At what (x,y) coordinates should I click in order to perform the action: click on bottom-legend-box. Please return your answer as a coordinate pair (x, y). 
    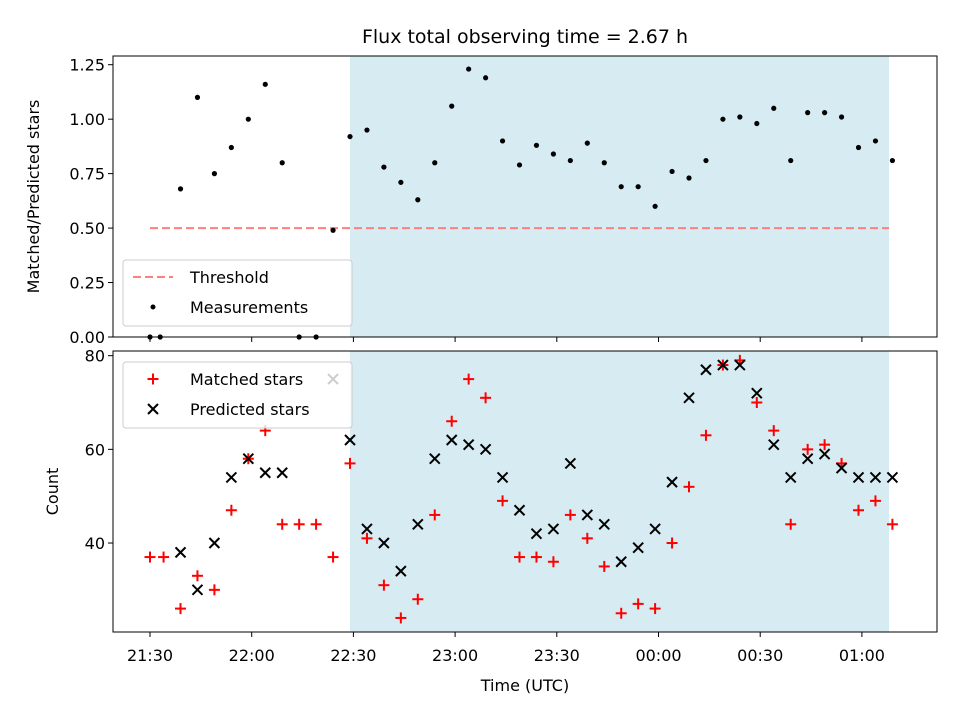
    Looking at the image, I should click on (237, 395).